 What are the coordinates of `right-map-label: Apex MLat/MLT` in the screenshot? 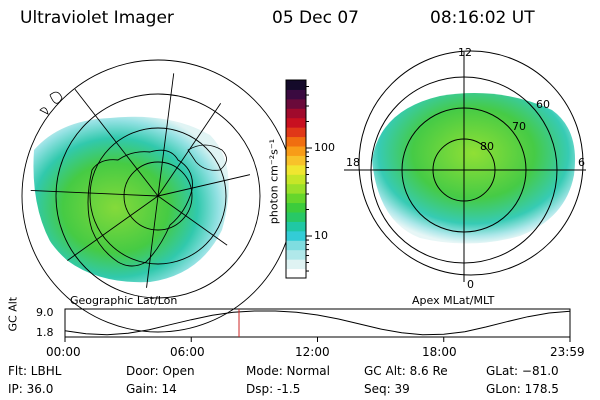 It's located at (453, 300).